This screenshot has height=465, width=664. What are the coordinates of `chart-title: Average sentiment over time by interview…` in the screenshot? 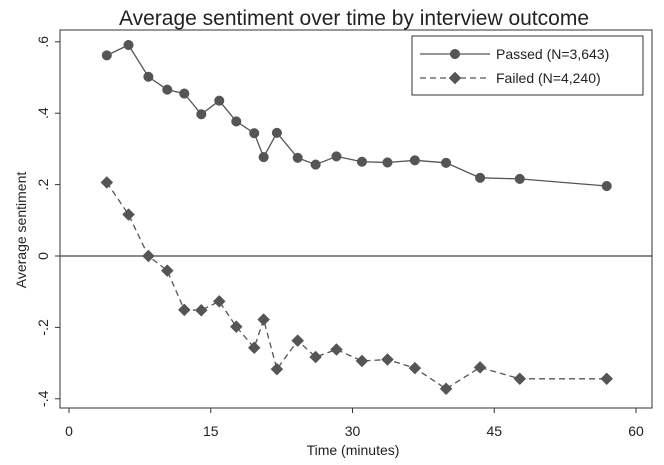 It's located at (354, 18).